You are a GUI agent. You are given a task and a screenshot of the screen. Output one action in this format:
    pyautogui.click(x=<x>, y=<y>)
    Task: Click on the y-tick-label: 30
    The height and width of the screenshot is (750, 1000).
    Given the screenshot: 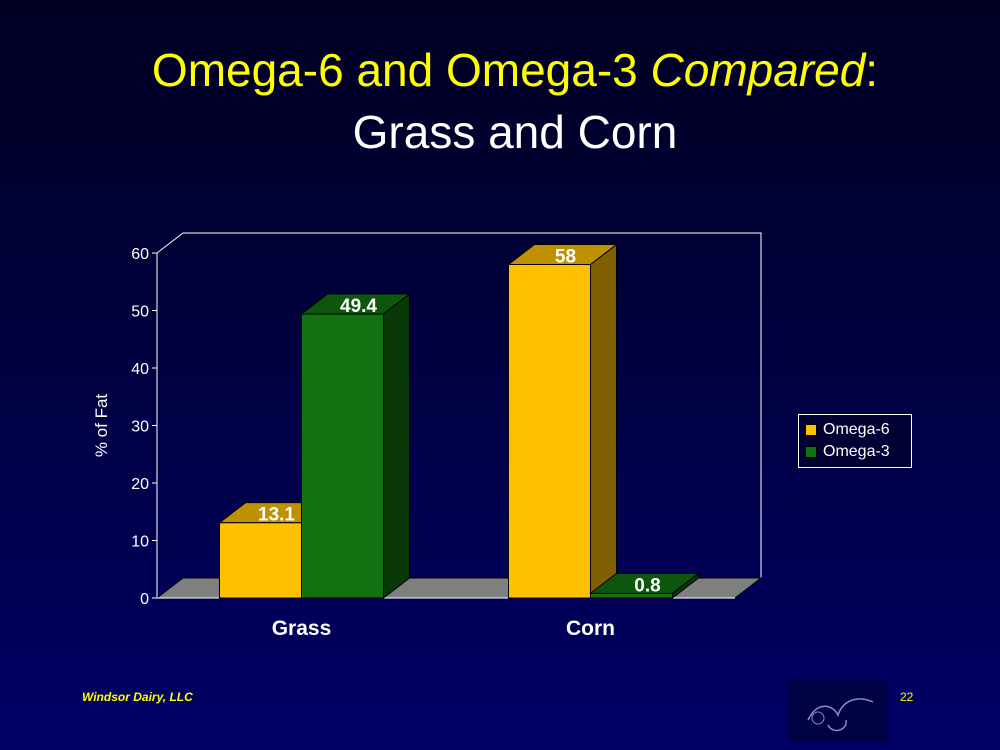 What is the action you would take?
    pyautogui.click(x=140, y=427)
    